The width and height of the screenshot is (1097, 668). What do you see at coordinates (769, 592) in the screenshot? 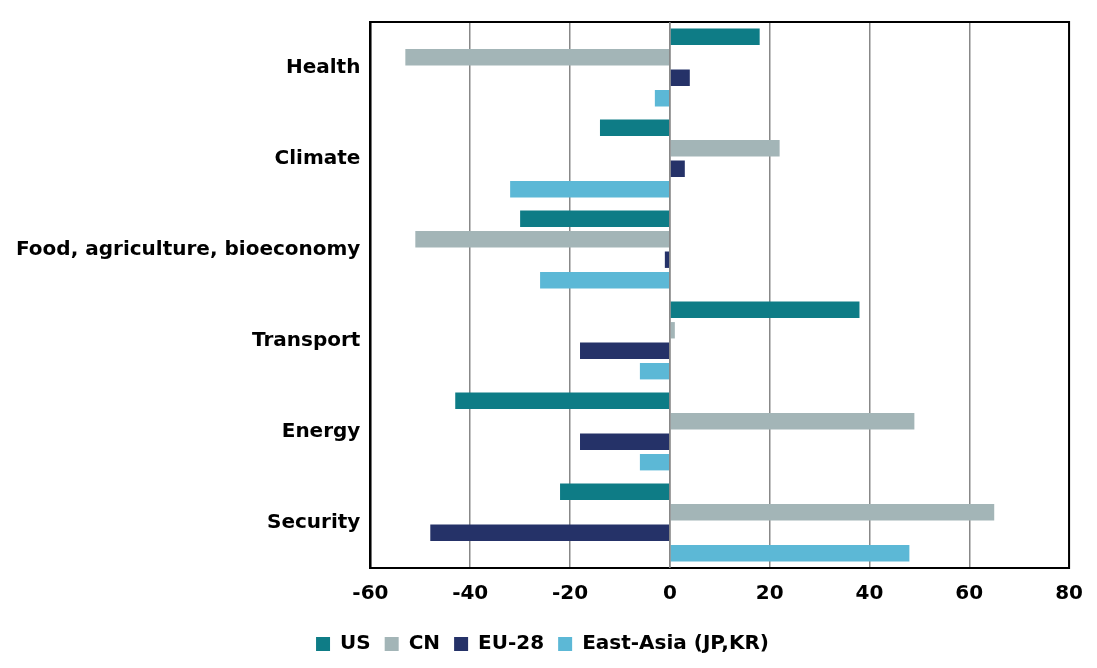
I see `x-tick-label: 20` at bounding box center [769, 592].